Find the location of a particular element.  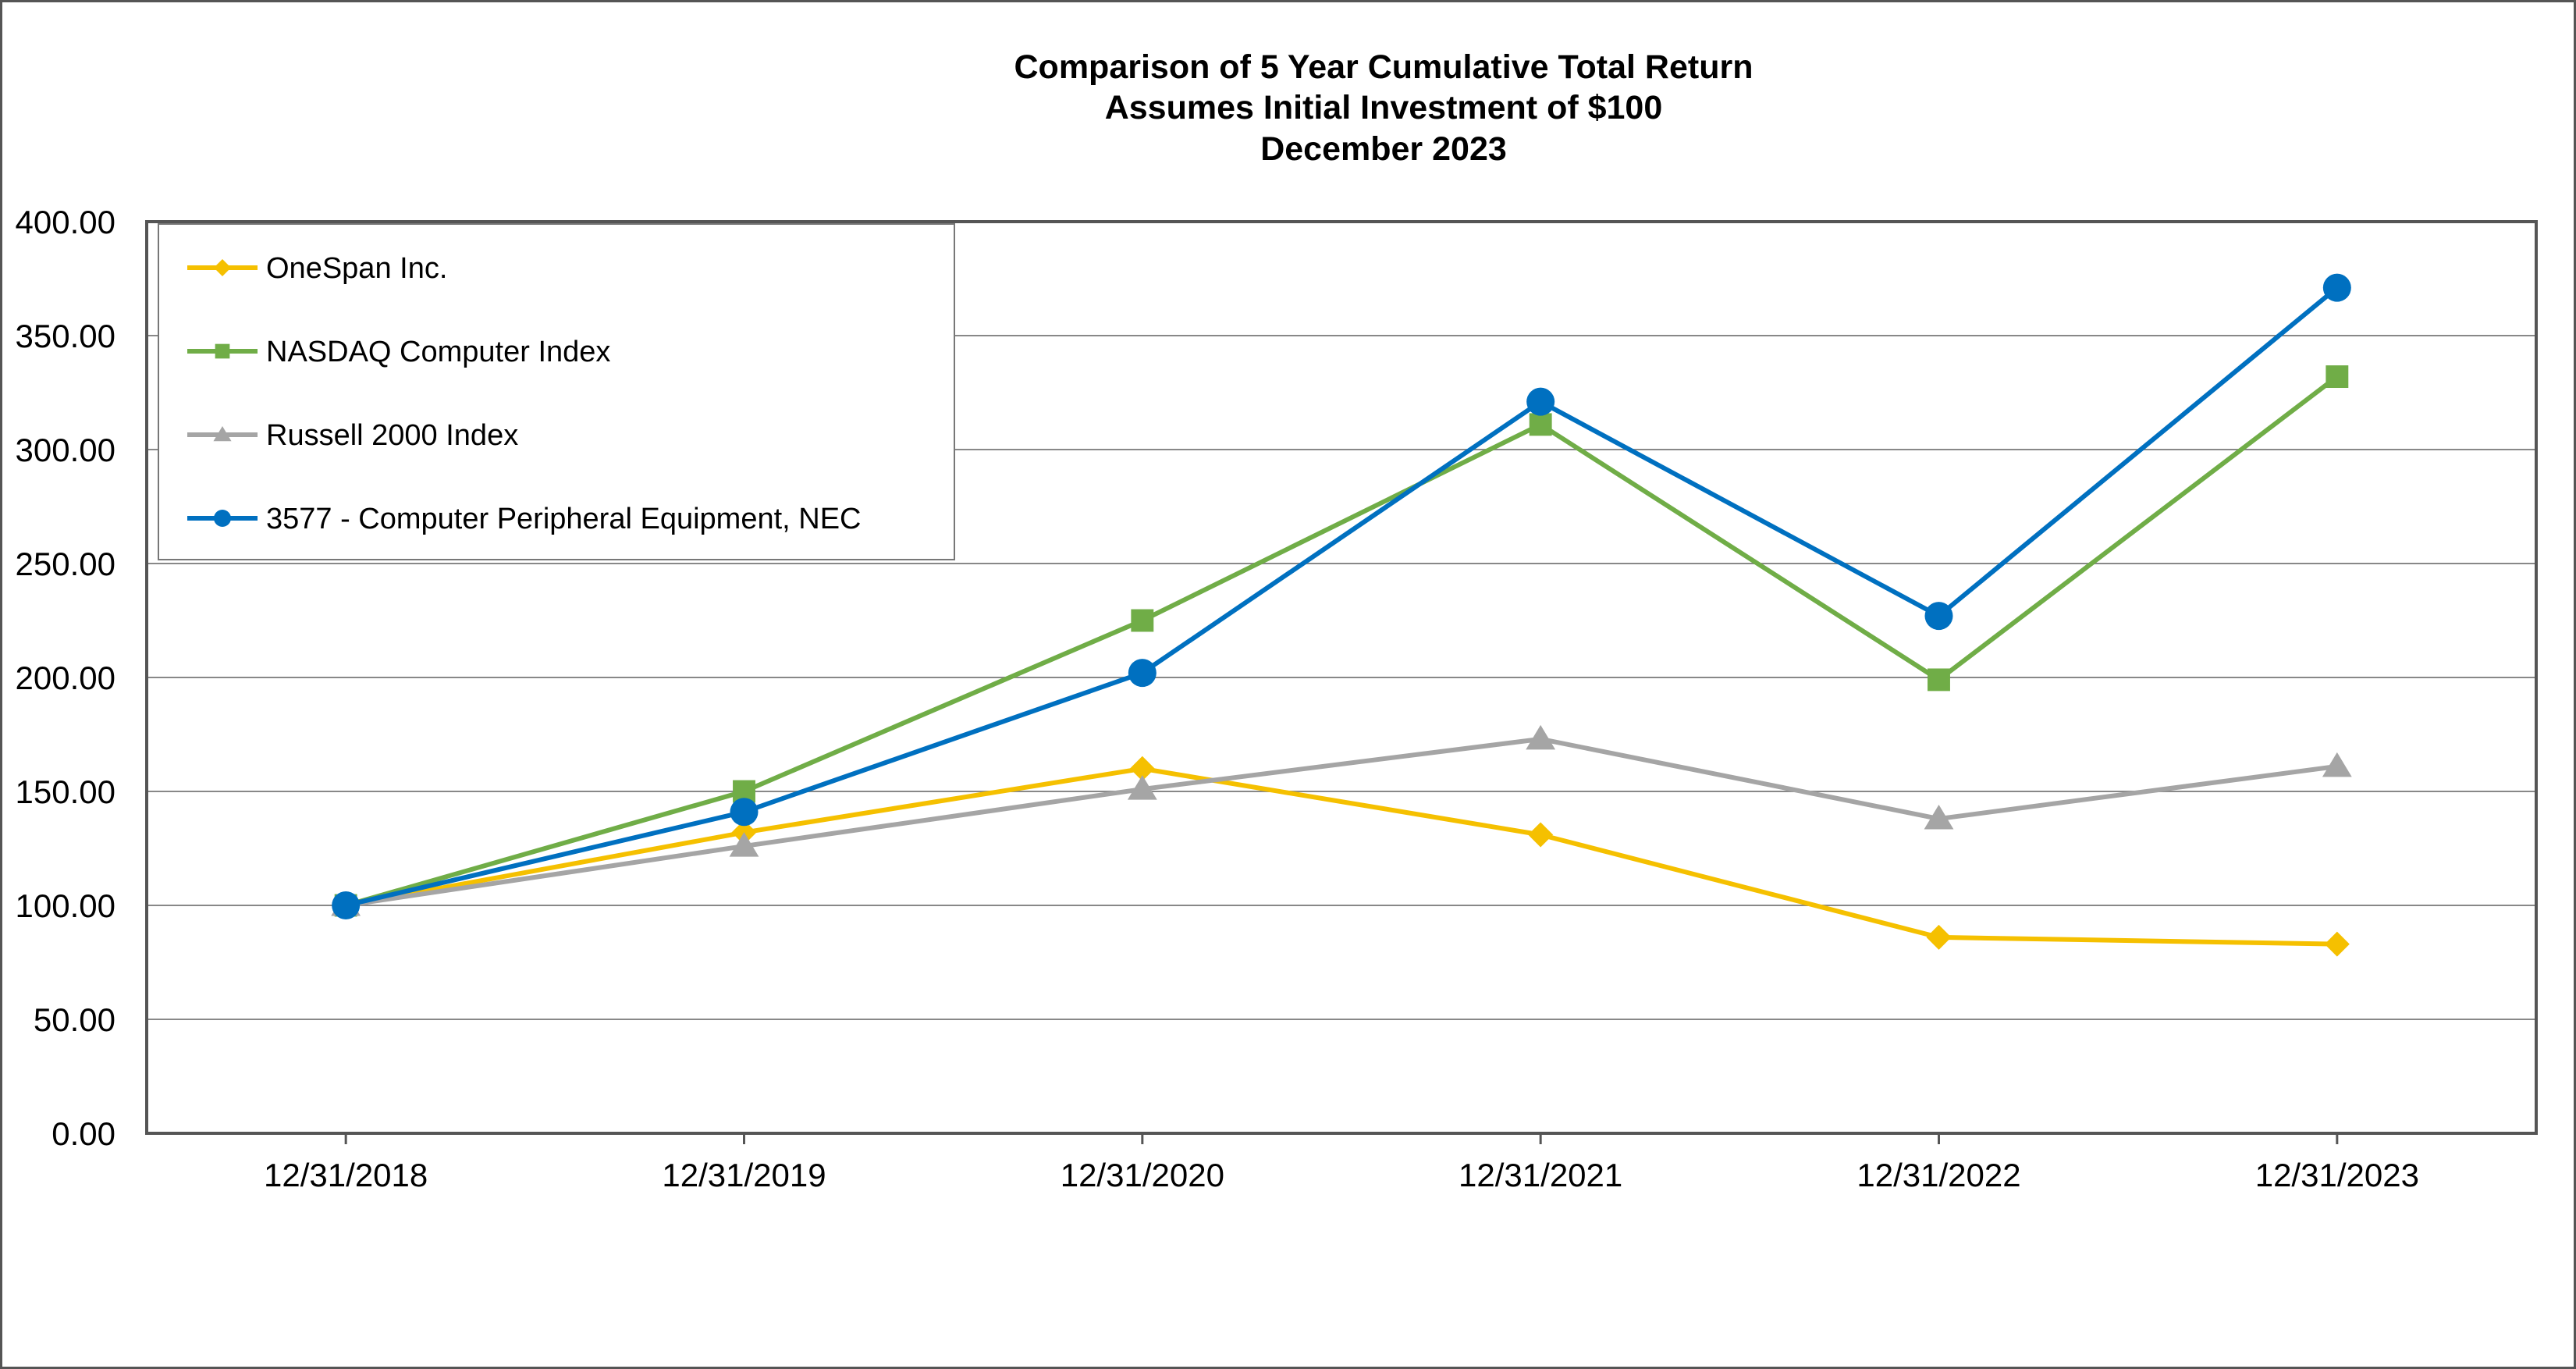

x-tick-label: 12/31/2019 is located at coordinates (744, 1175).